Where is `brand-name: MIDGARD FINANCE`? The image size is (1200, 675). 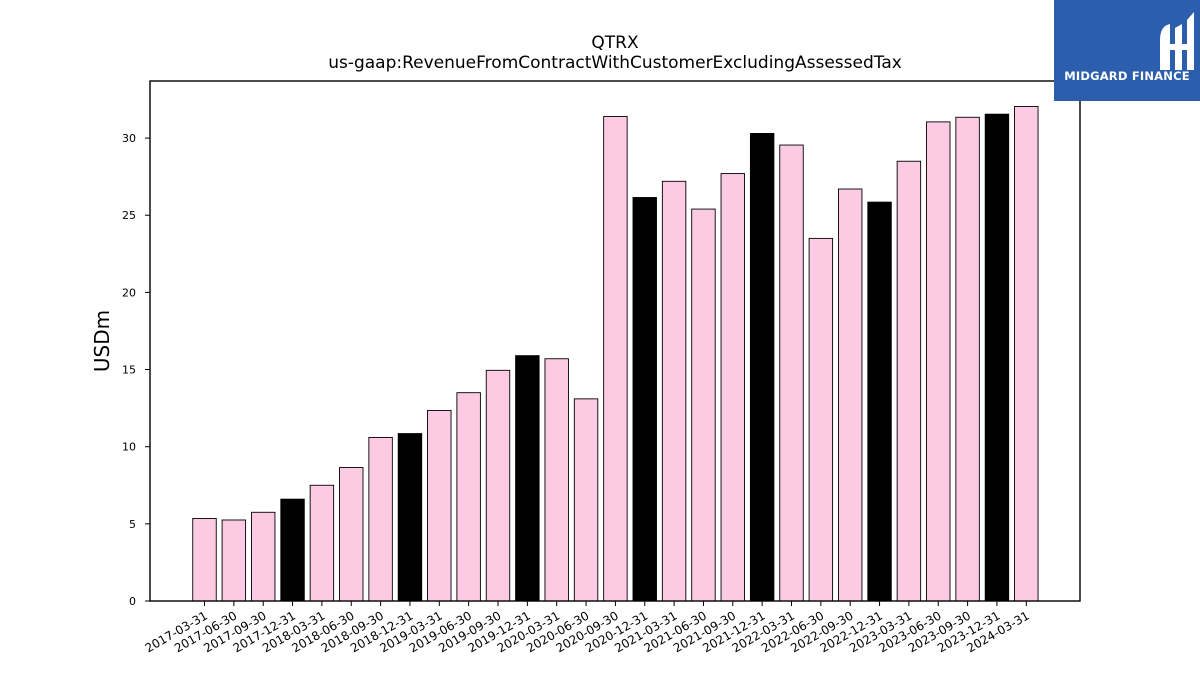 brand-name: MIDGARD FINANCE is located at coordinates (1127, 76).